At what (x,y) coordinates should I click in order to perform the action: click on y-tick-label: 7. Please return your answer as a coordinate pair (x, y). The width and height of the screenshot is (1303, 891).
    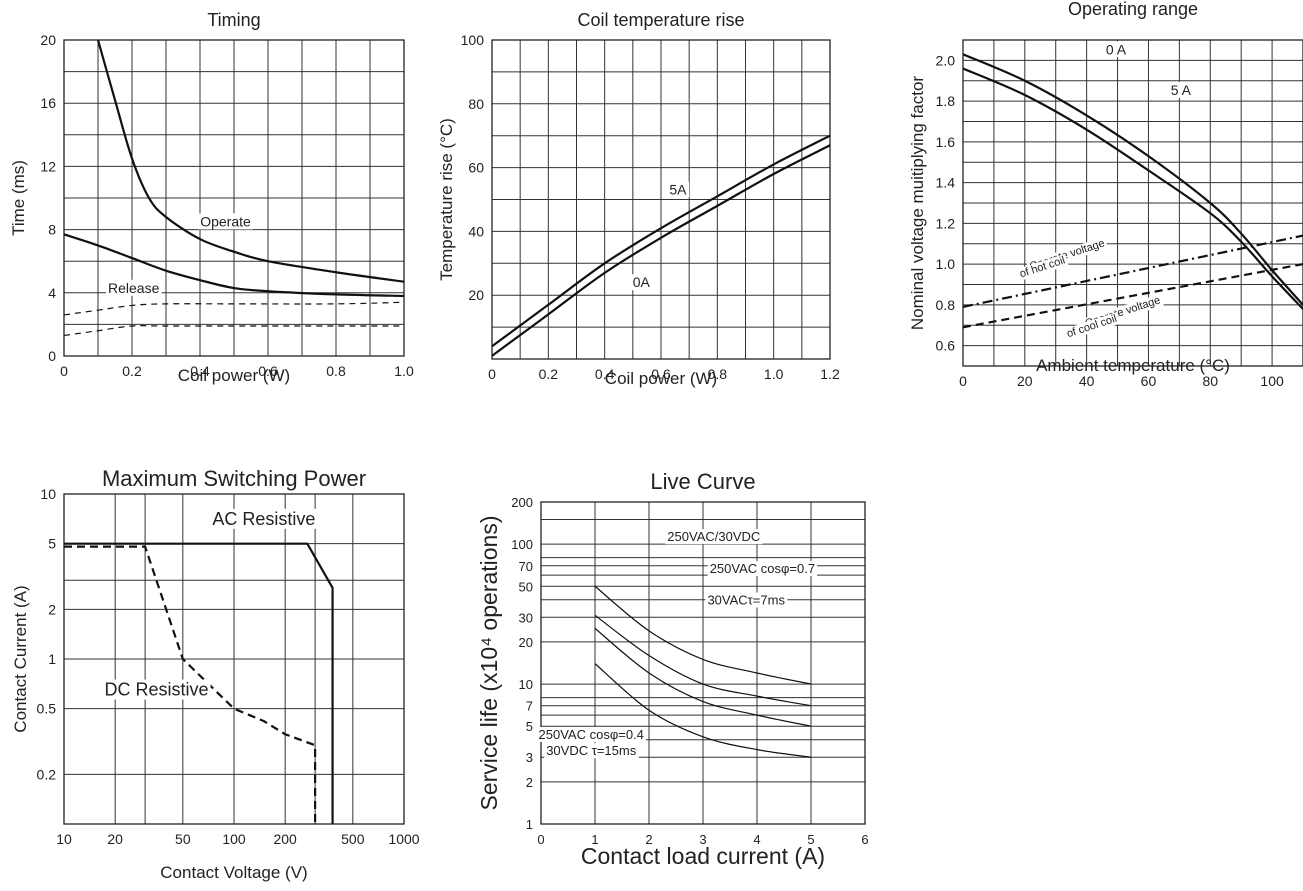
    Looking at the image, I should click on (529, 706).